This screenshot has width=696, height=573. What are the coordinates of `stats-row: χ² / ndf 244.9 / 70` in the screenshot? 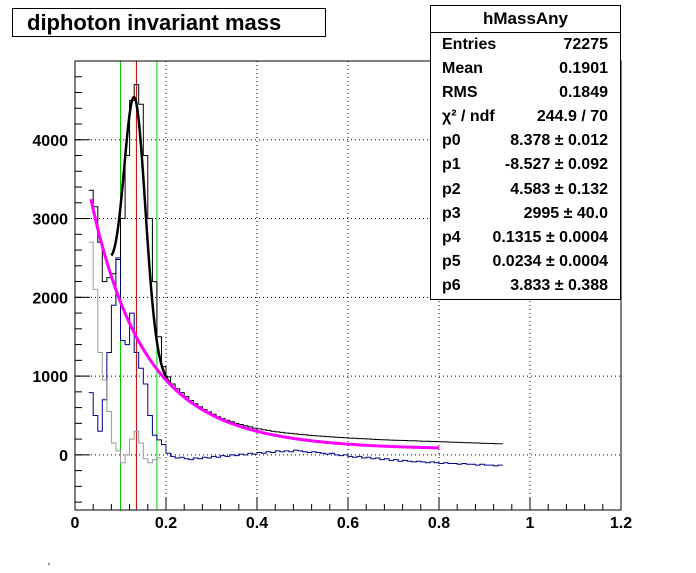 It's located at (525, 117).